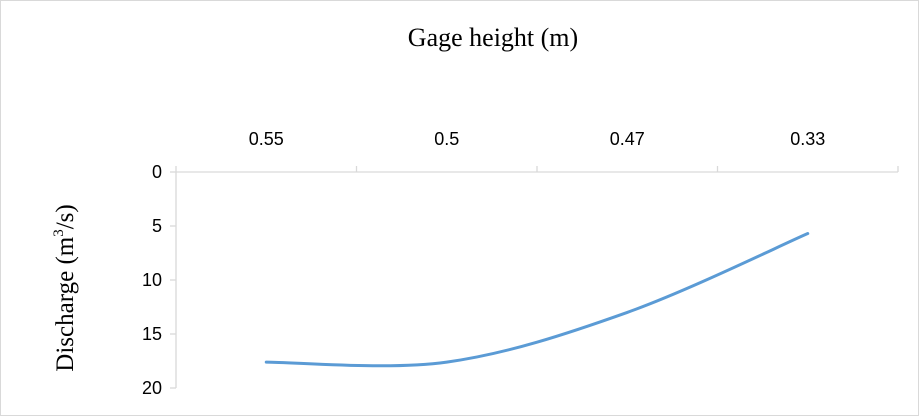 This screenshot has width=920, height=417. Describe the element at coordinates (65, 303) in the screenshot. I see `y-axis-label-main: Discharge (m` at that location.